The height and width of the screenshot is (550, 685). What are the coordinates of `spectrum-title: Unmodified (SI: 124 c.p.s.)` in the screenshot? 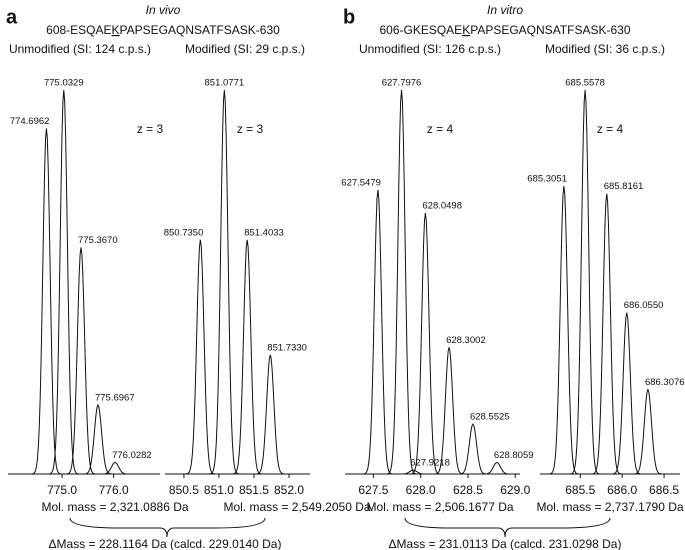 It's located at (80, 49).